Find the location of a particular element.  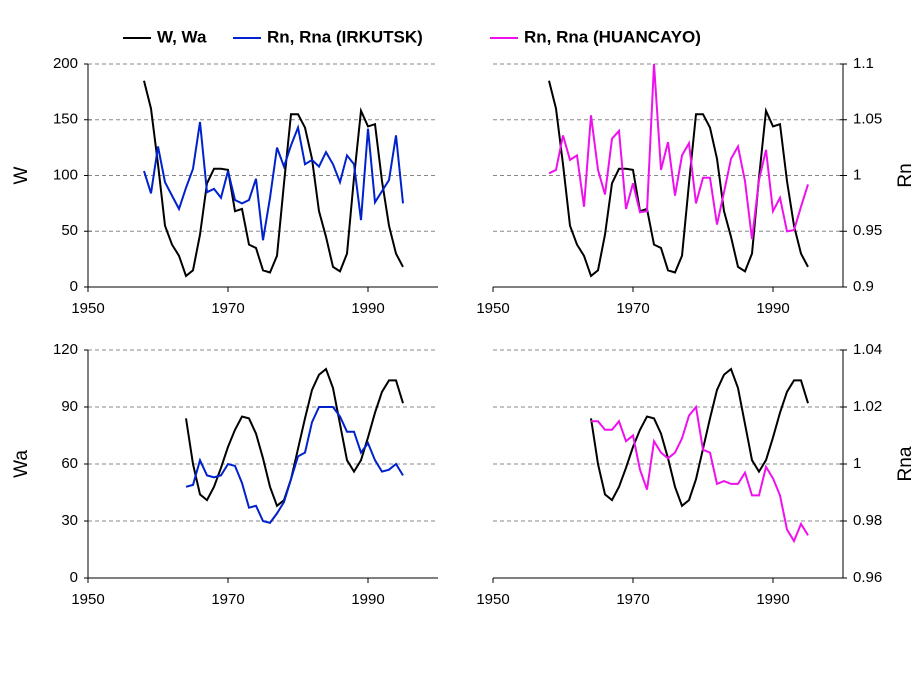

y2-axis-label: Rn is located at coordinates (905, 175).